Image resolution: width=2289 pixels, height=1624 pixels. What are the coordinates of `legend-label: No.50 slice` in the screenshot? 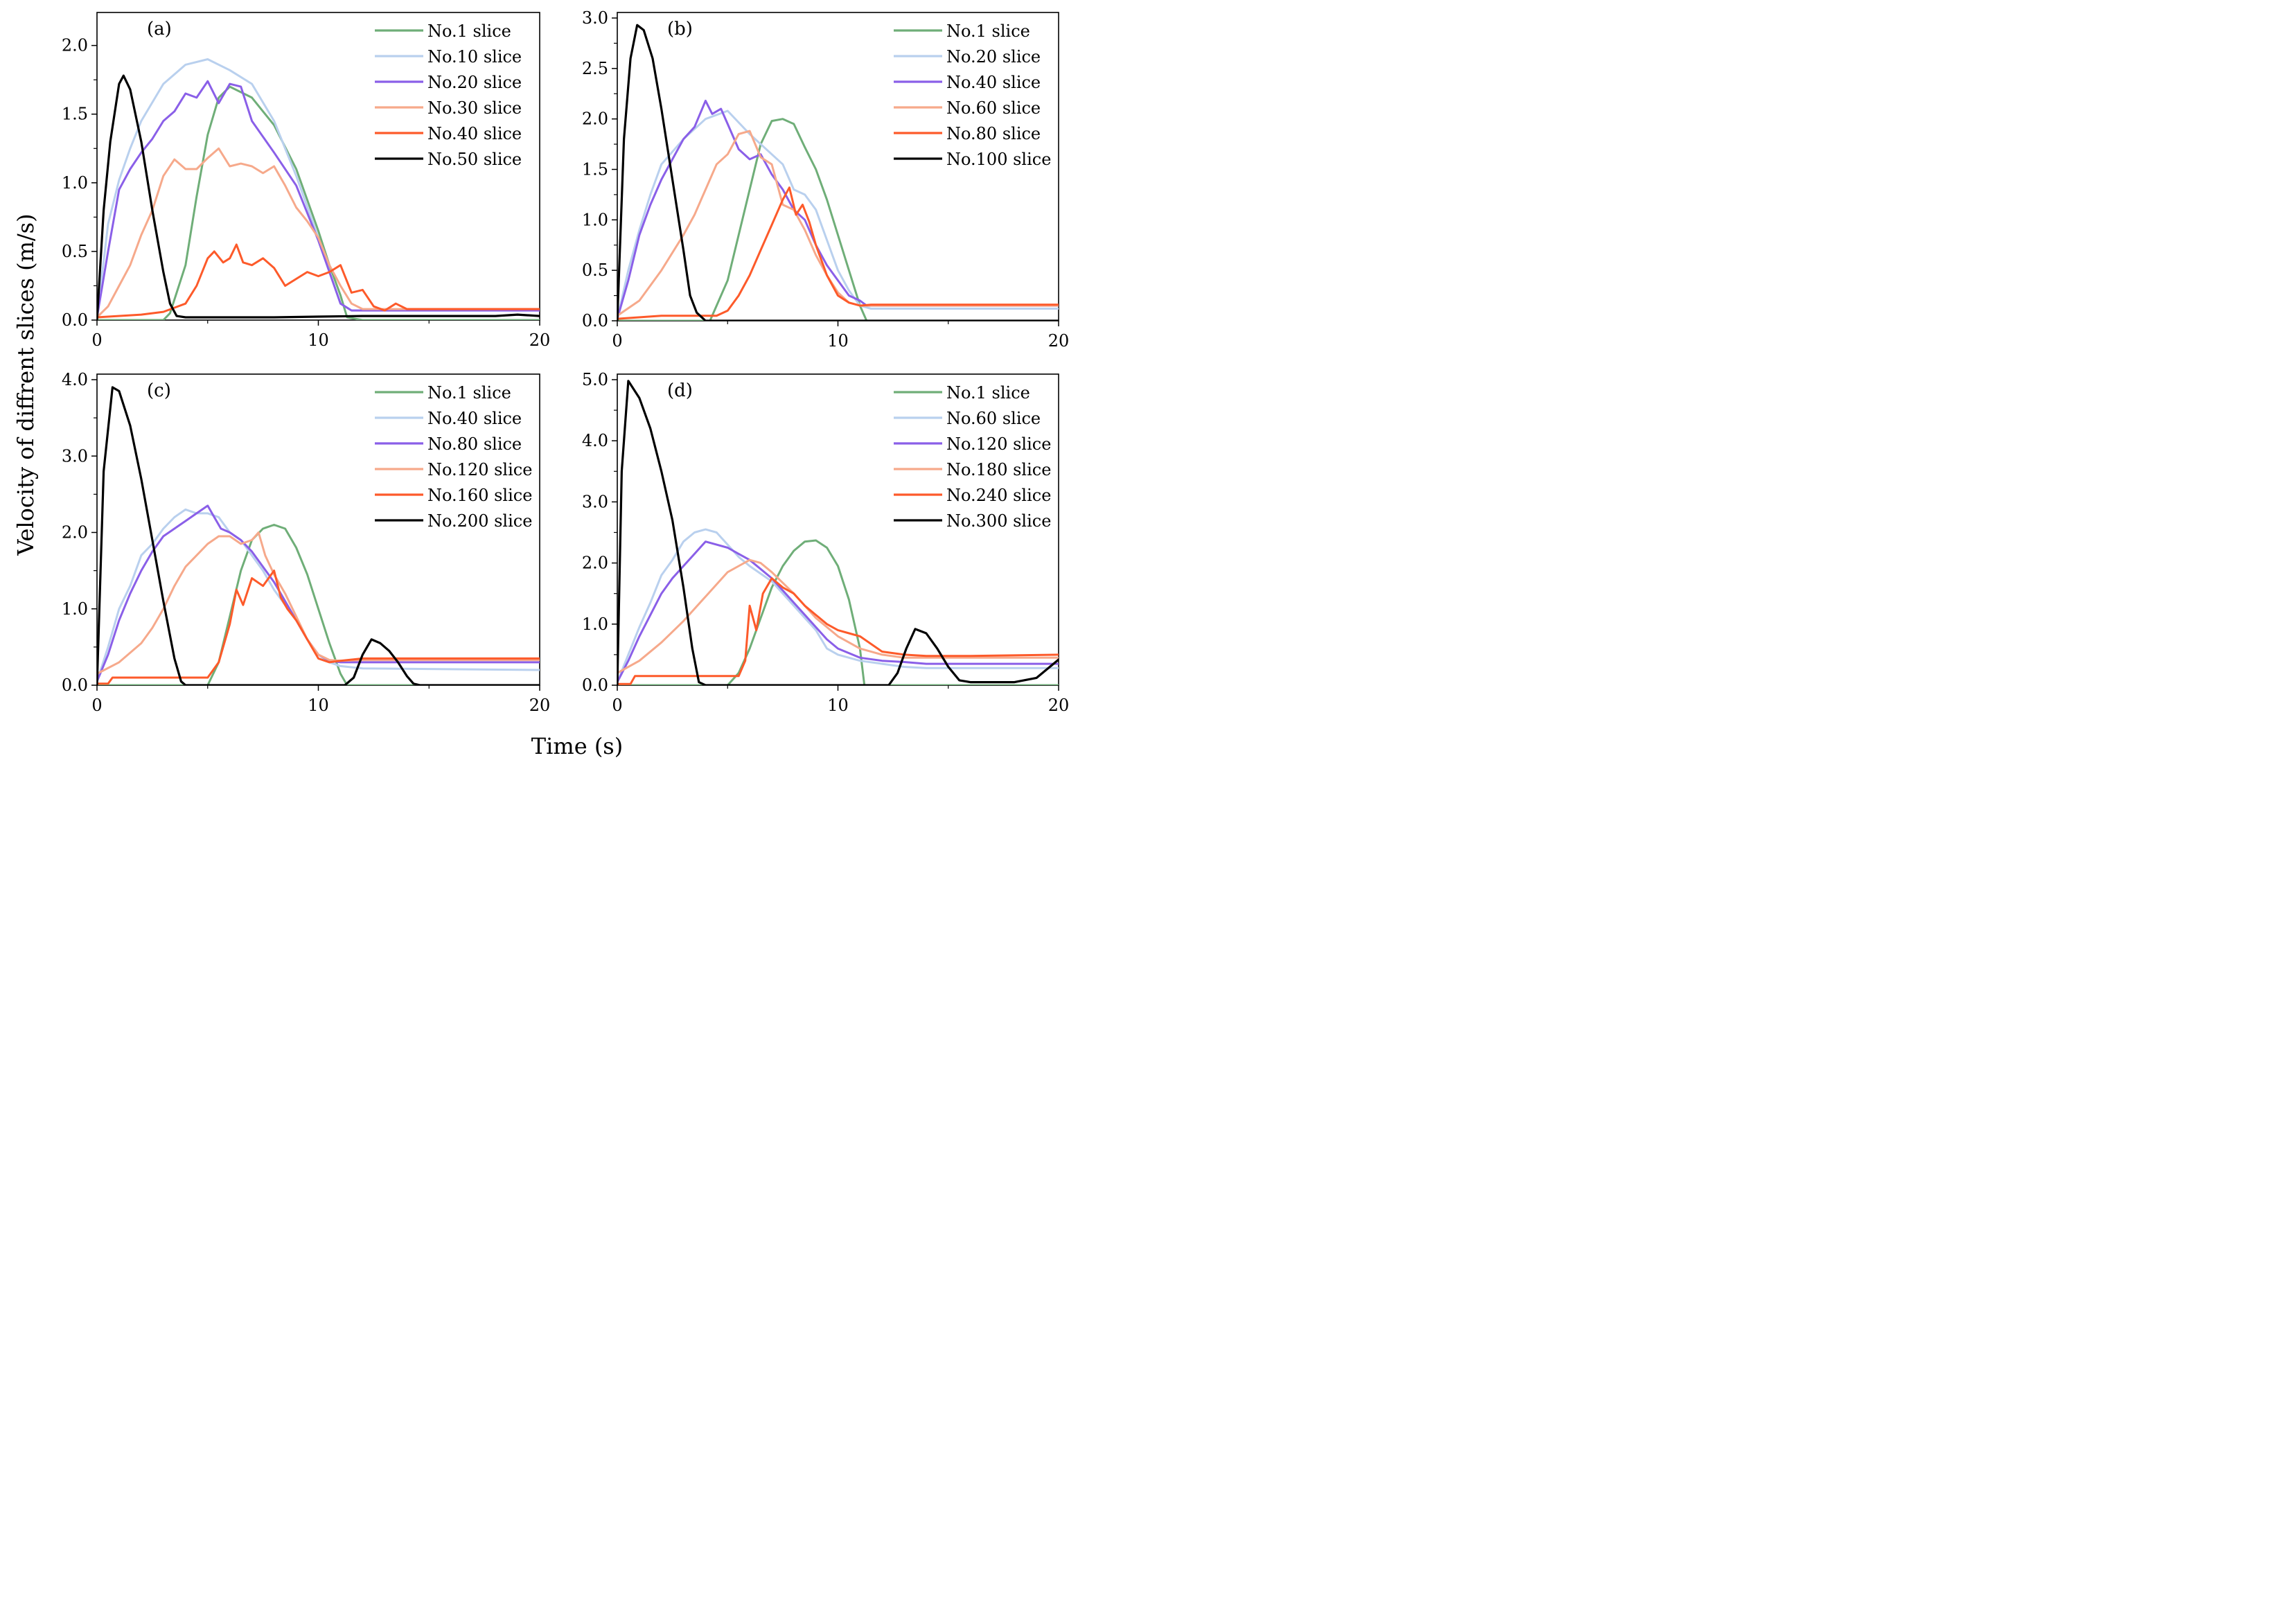 It's located at (475, 159).